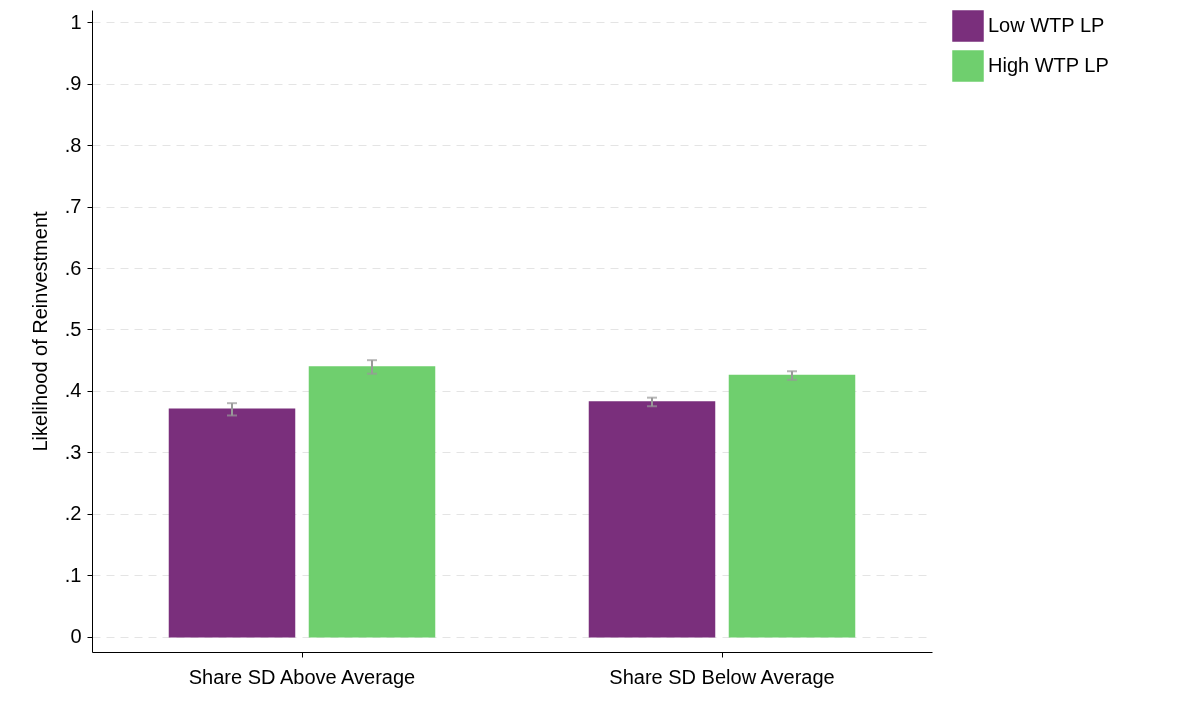 The width and height of the screenshot is (1202, 704). Describe the element at coordinates (1048, 65) in the screenshot. I see `legend-label: High WTP LP` at that location.